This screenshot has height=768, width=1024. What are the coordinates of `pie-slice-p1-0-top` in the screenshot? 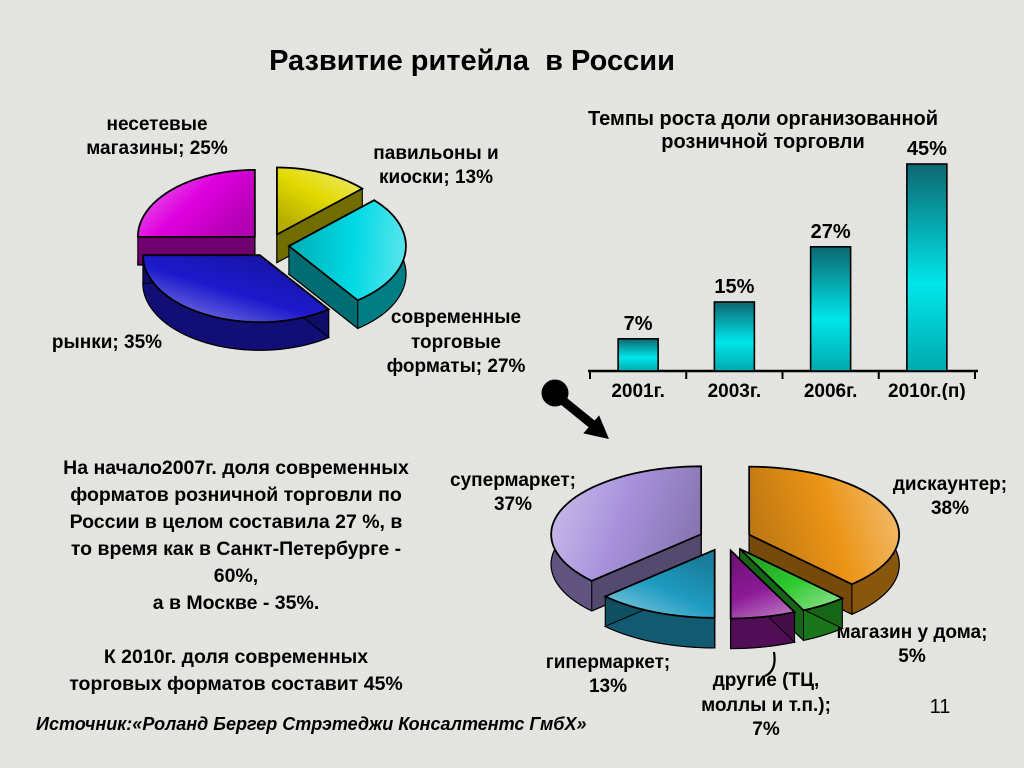 It's located at (320, 201).